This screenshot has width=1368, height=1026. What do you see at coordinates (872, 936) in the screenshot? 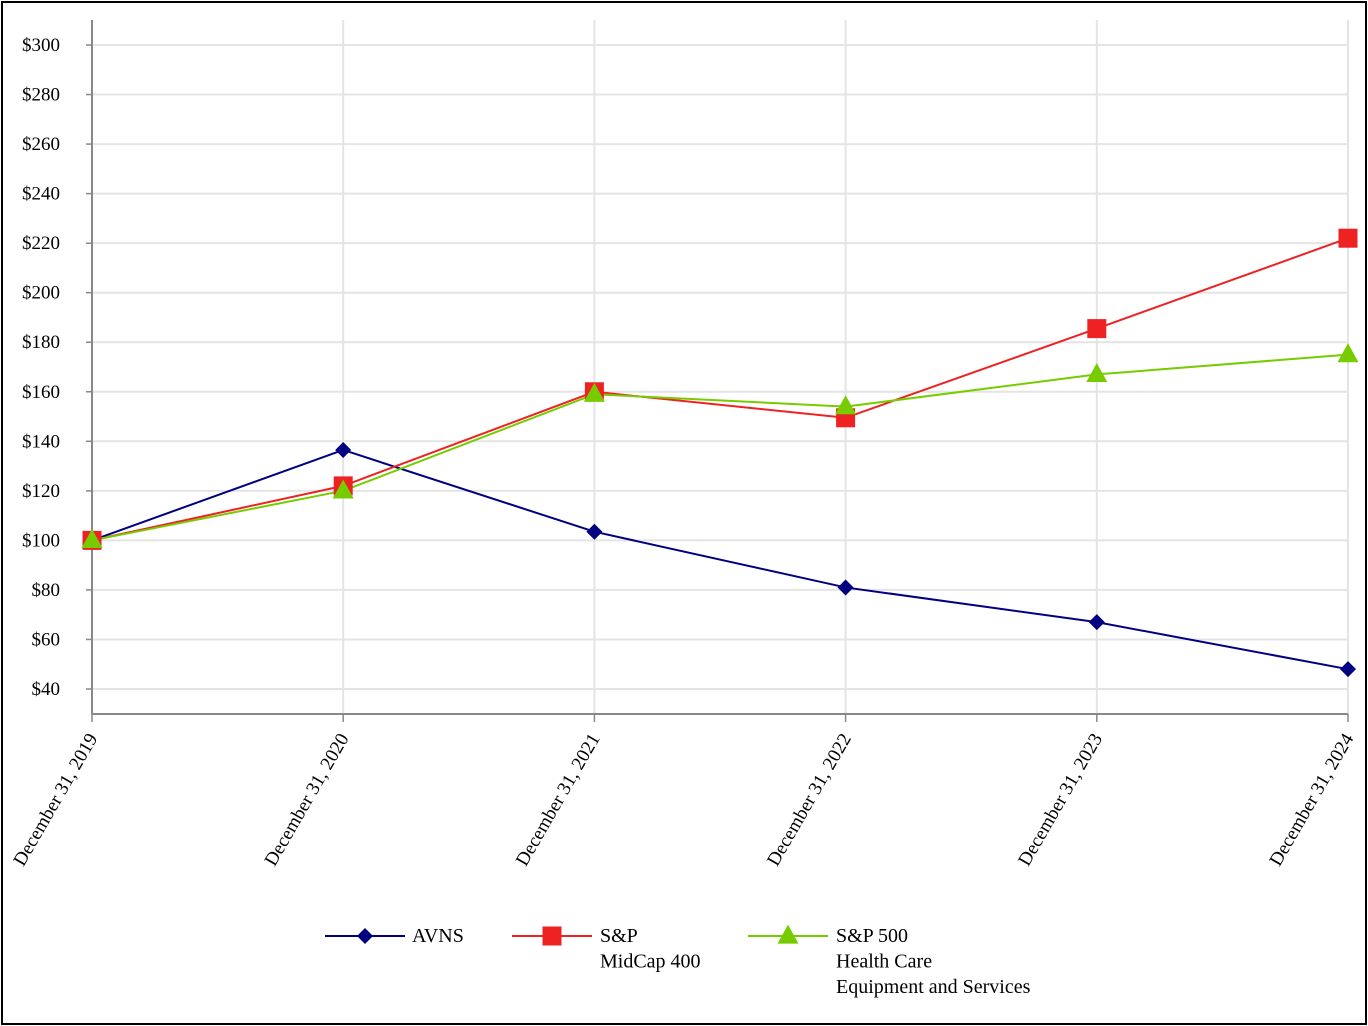
I see `legend-label: S&P 500` at bounding box center [872, 936].